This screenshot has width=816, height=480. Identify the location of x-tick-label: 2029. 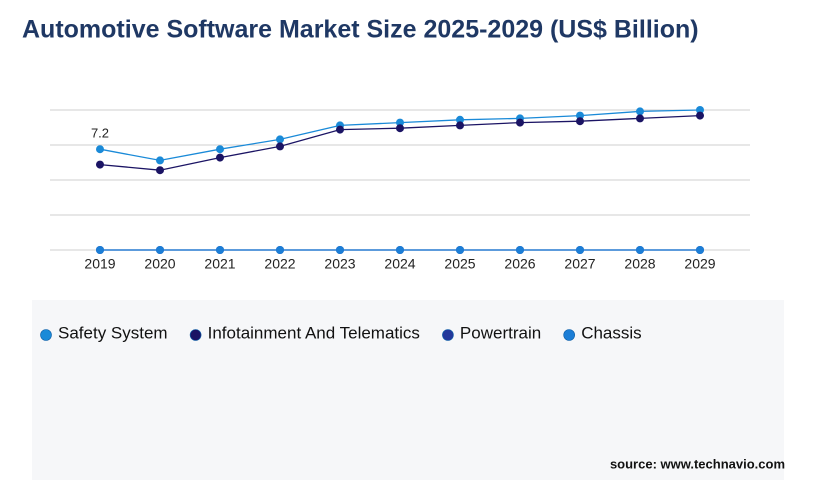
(699, 264).